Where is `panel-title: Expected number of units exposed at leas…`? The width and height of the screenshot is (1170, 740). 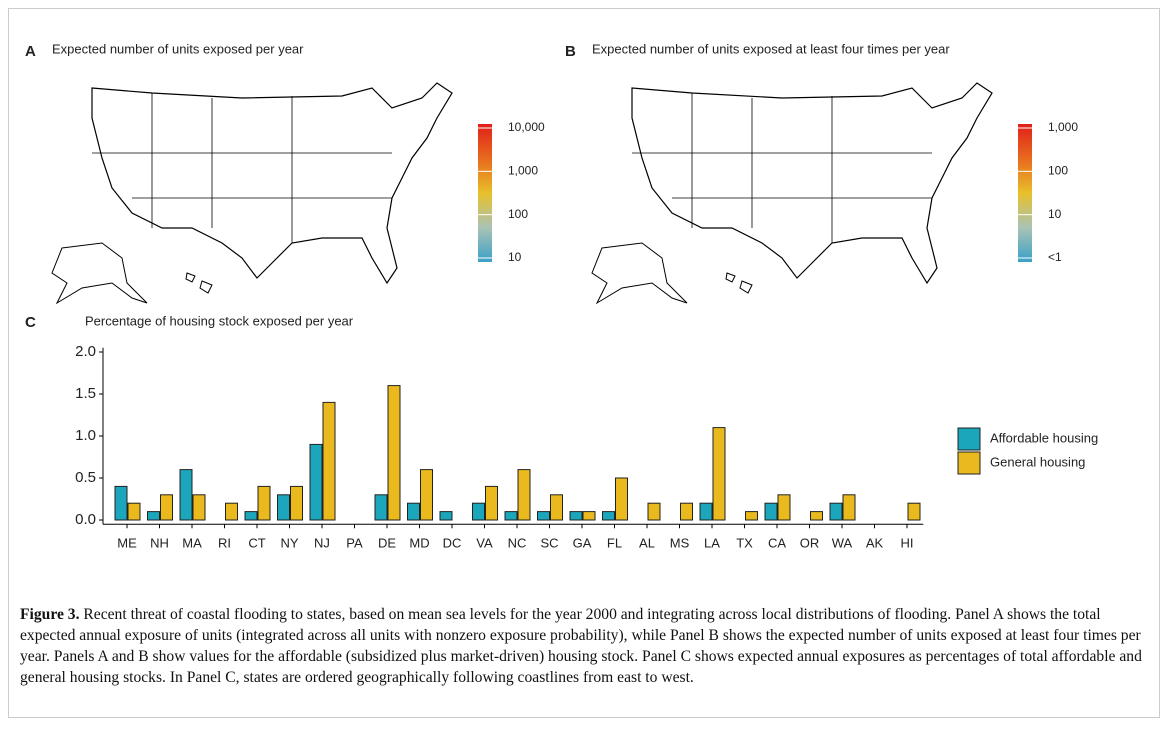
panel-title: Expected number of units exposed at leas… is located at coordinates (771, 48).